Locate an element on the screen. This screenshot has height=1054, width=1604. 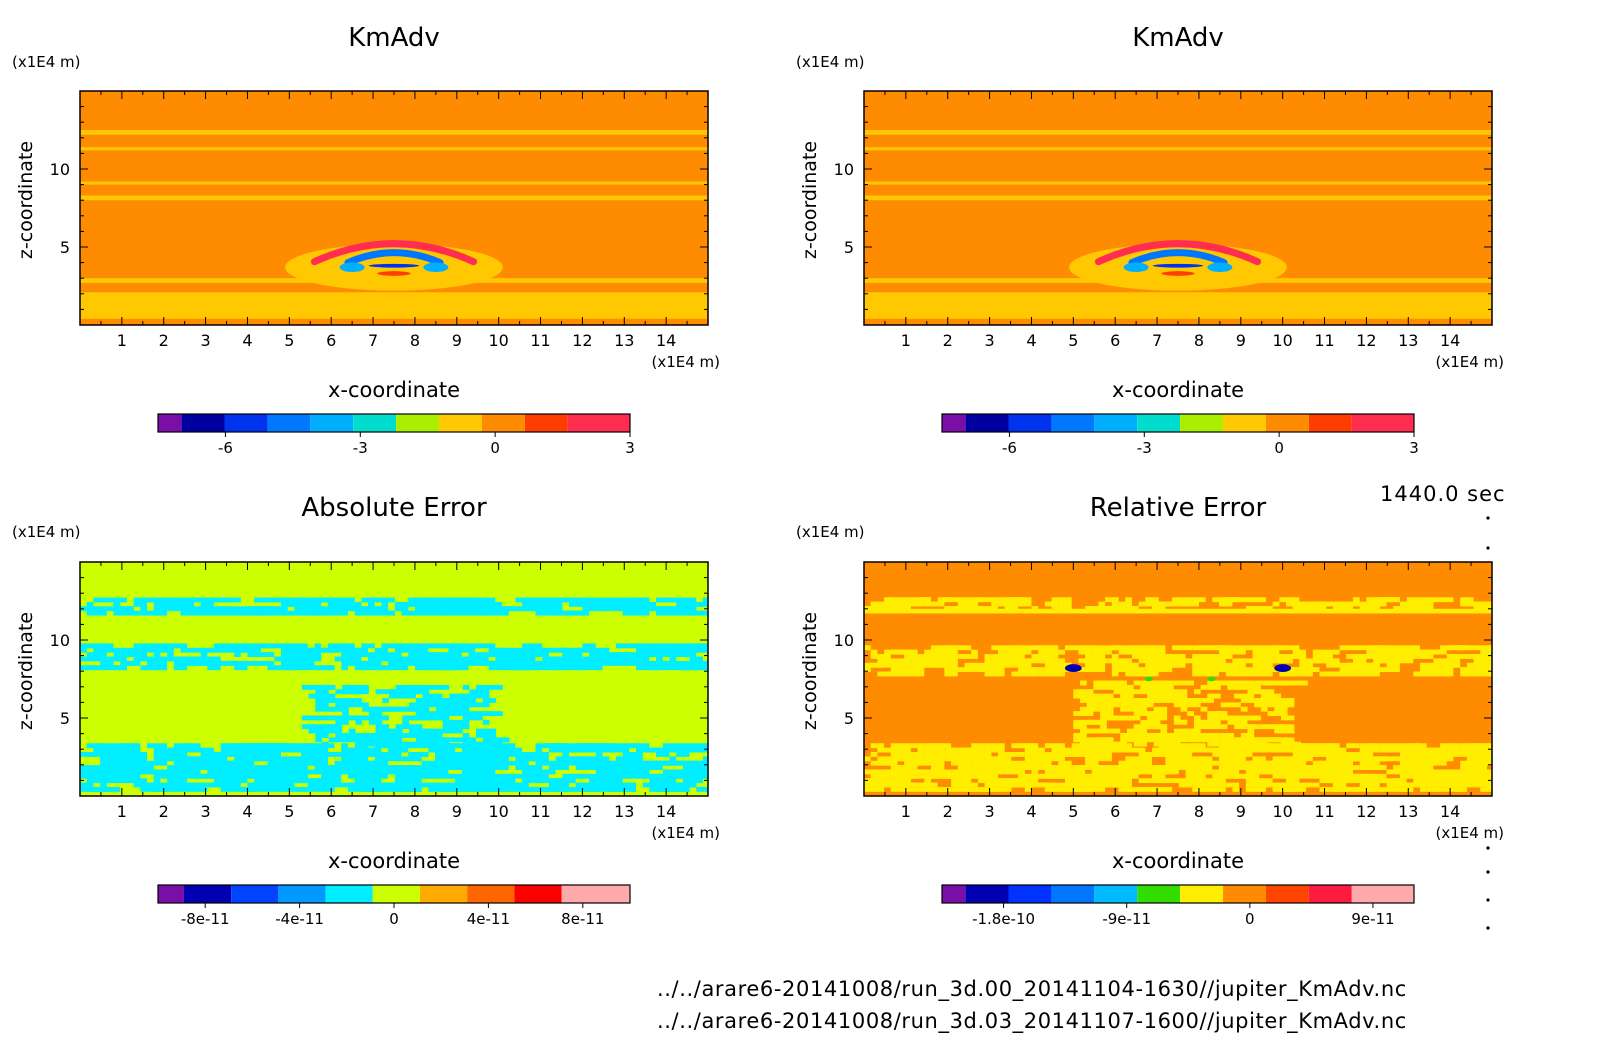
x-tick-label: 11 is located at coordinates (540, 340).